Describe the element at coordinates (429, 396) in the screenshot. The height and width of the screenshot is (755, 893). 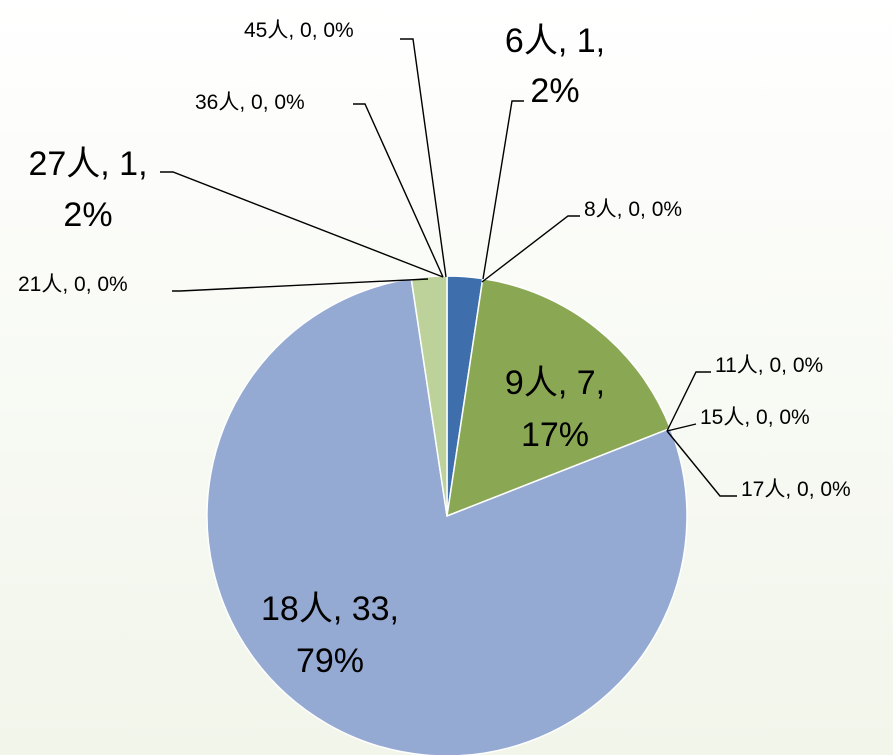
I see `pie-slice-27人` at that location.